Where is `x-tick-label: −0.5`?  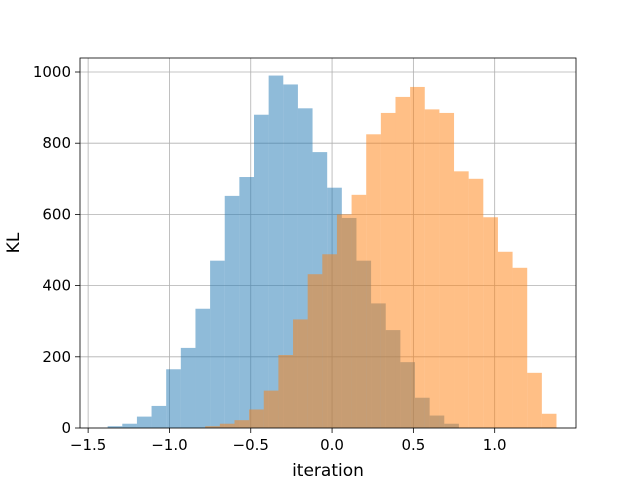 x-tick-label: −0.5 is located at coordinates (251, 445).